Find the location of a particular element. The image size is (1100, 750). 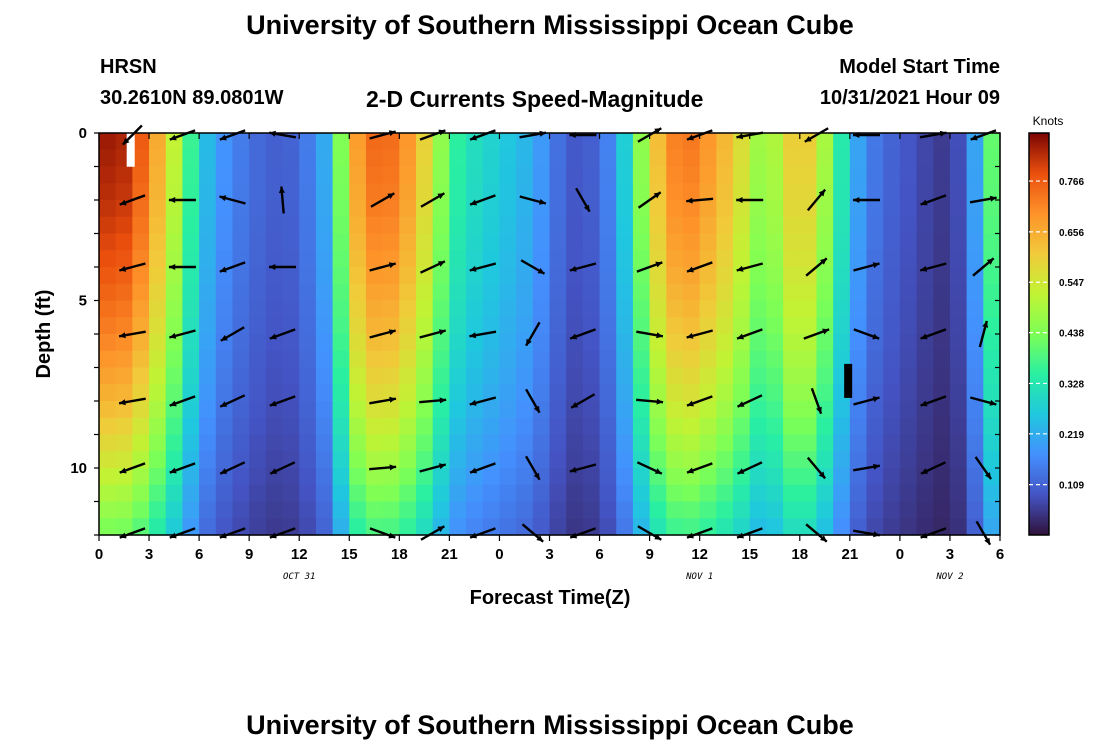

x-tick-label: 18 is located at coordinates (799, 554).